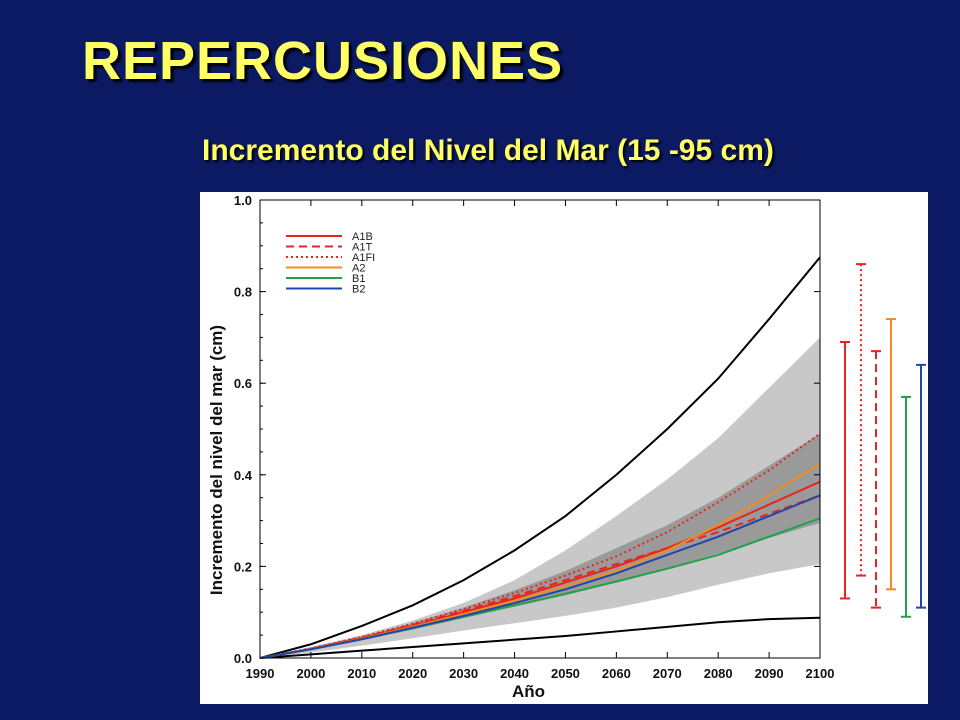 The width and height of the screenshot is (960, 720). I want to click on y-tick-label: 0.8, so click(243, 292).